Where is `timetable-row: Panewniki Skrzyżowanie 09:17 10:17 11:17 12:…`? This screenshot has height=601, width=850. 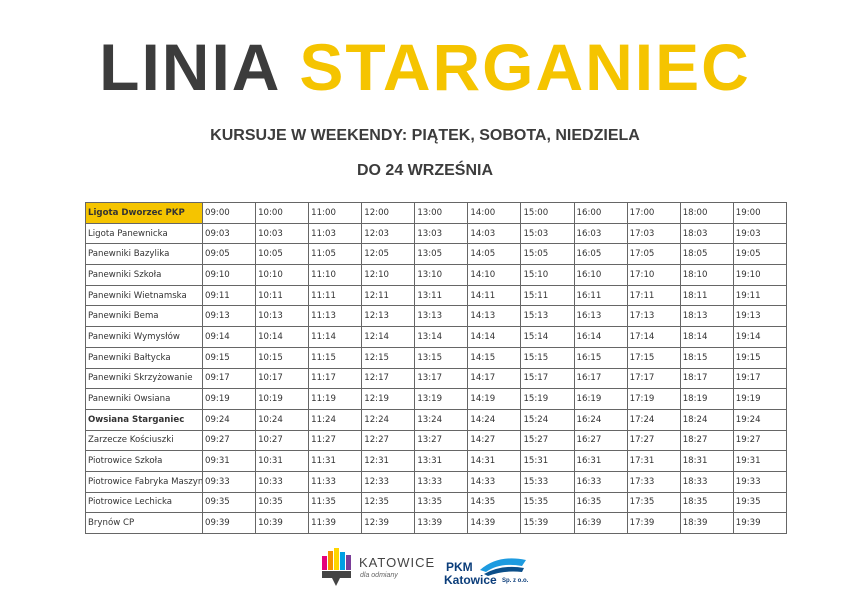
timetable-row: Panewniki Skrzyżowanie 09:17 10:17 11:17 12:… is located at coordinates (436, 378).